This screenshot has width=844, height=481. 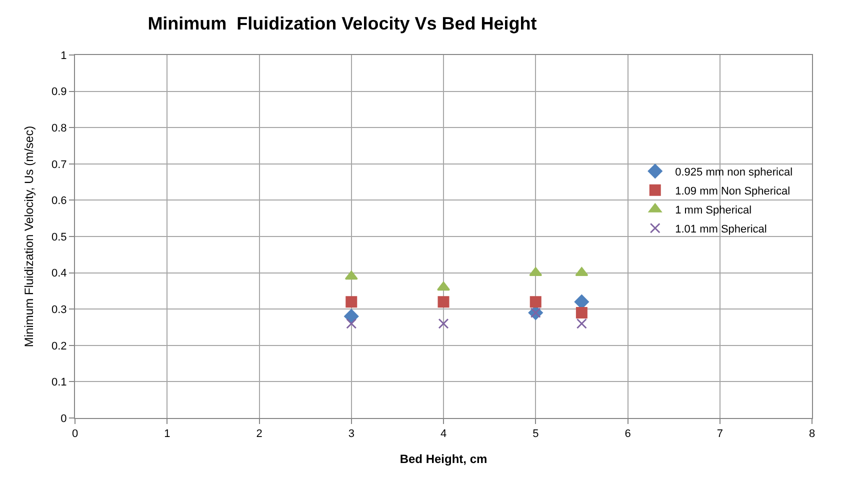 I want to click on chart-title: Minimum Fluidization Velocity Vs Bed Height, so click(x=342, y=23).